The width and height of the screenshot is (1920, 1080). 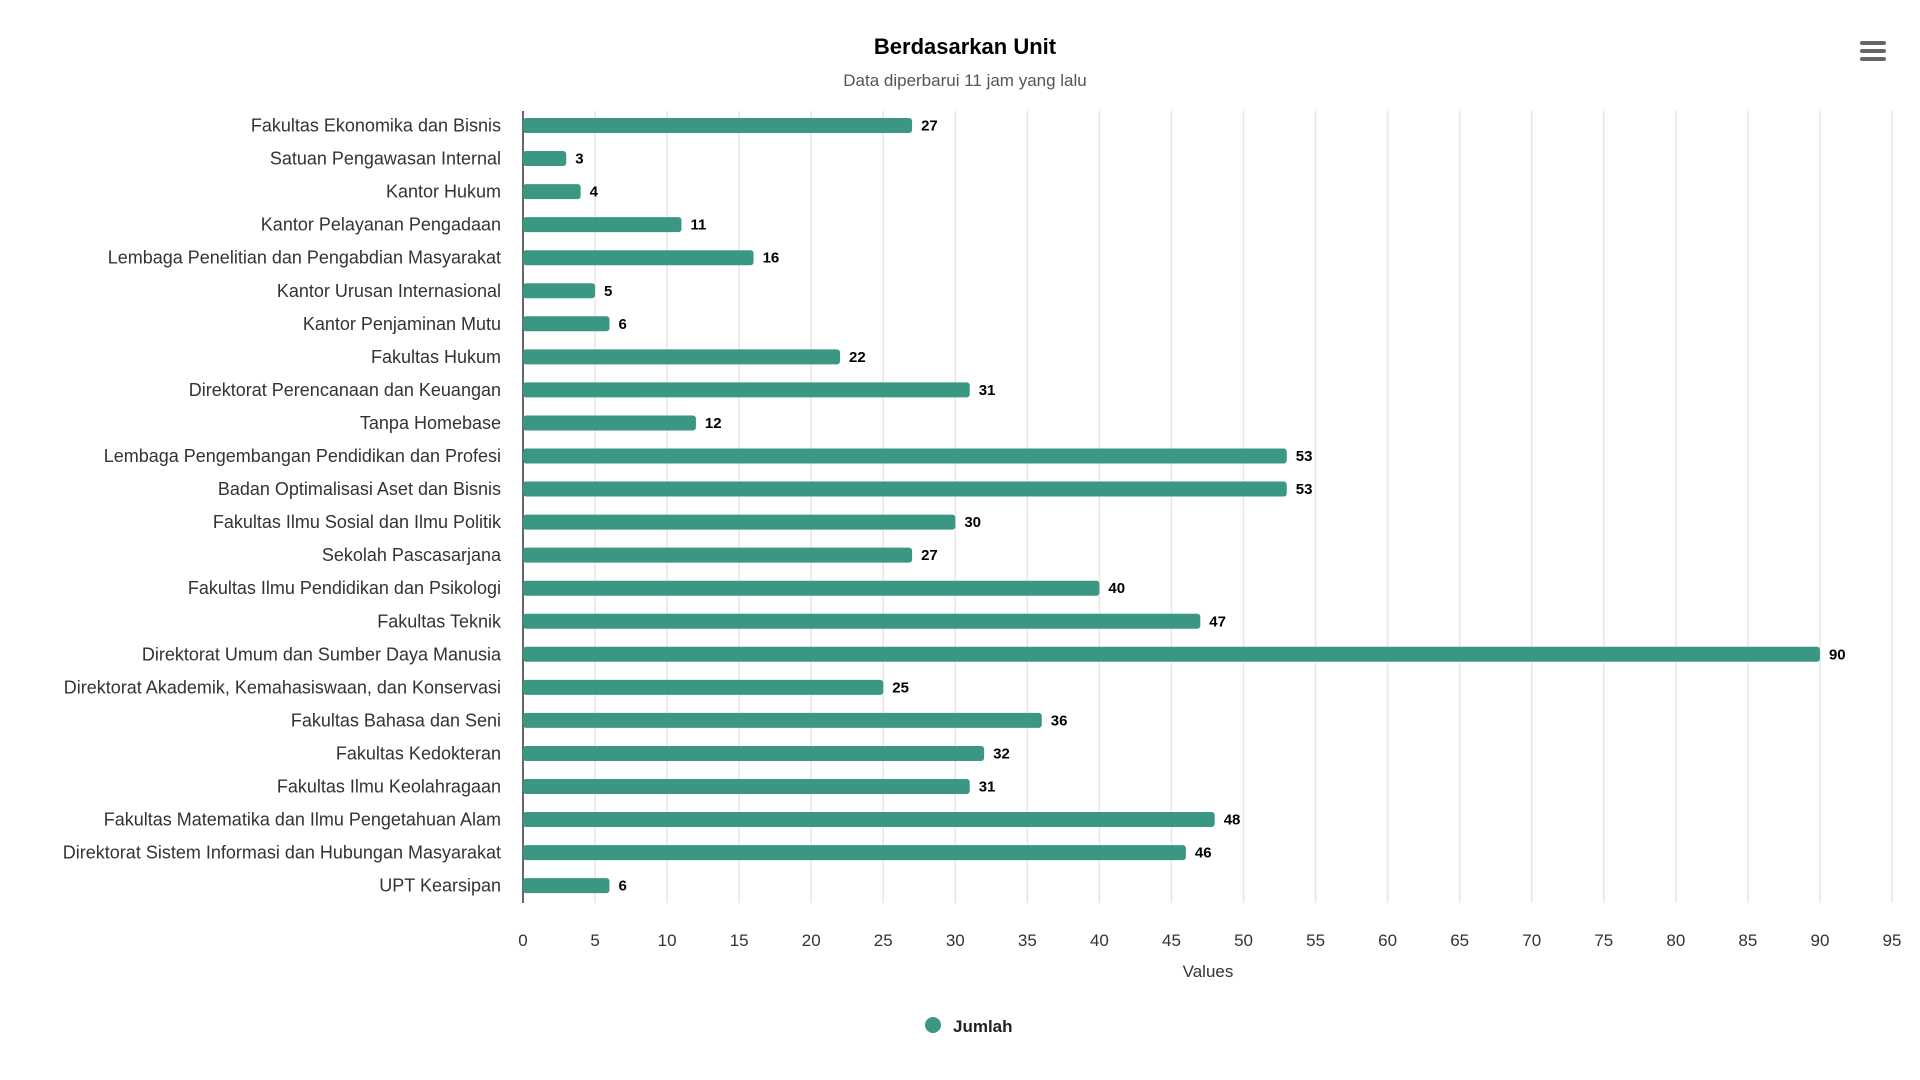 I want to click on data-label: 48, so click(x=1232, y=820).